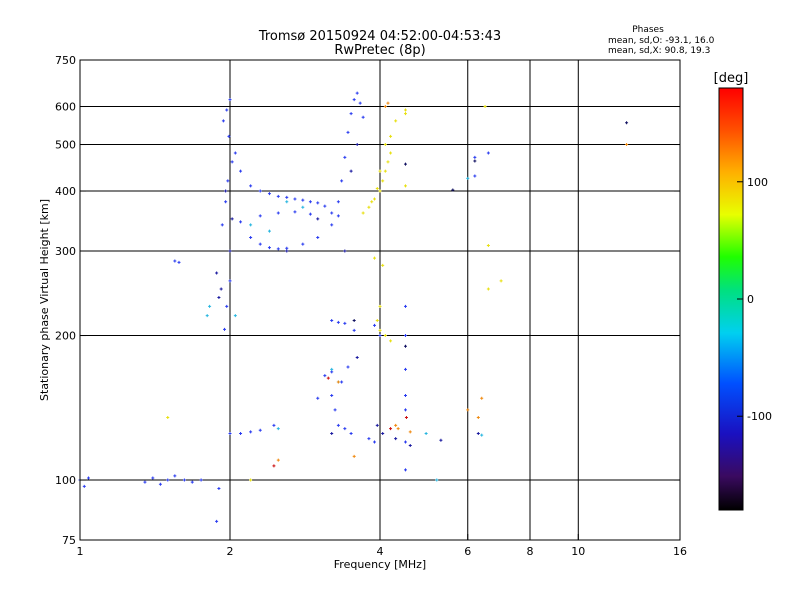 The height and width of the screenshot is (600, 800). What do you see at coordinates (379, 50) in the screenshot?
I see `chart-subtitle: RwPretec (8p)` at bounding box center [379, 50].